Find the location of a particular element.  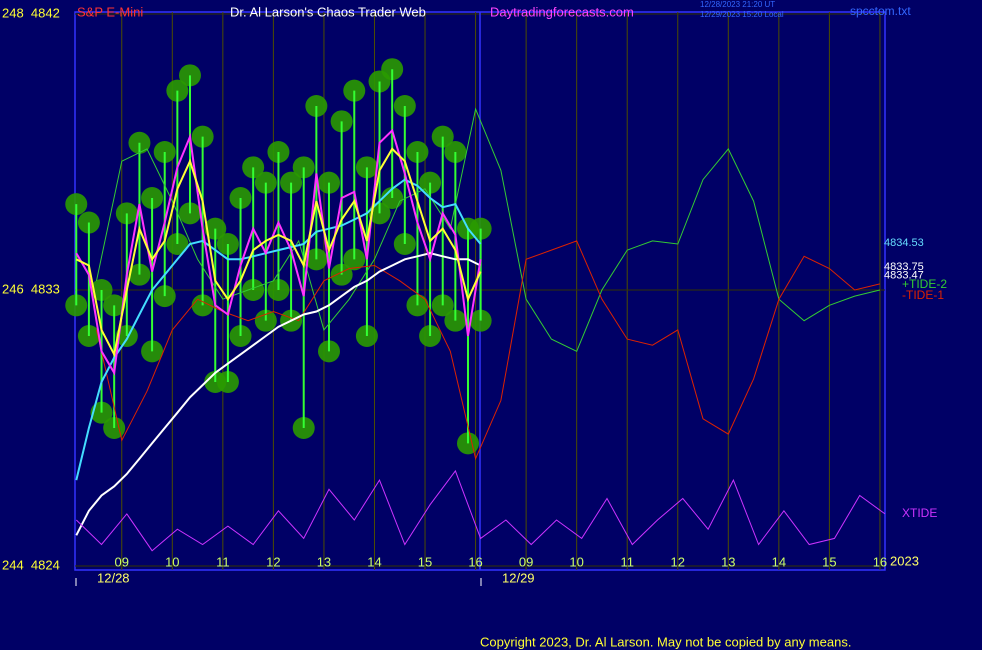

time-stamp: 12/29/2023 15:20 Local is located at coordinates (742, 14).